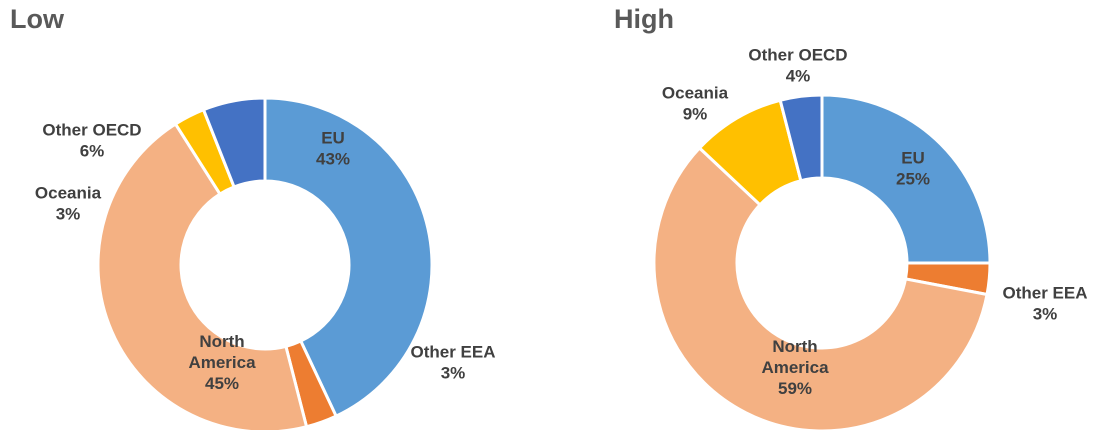 The height and width of the screenshot is (430, 1098). What do you see at coordinates (202, 275) in the screenshot?
I see `slice-north-america` at bounding box center [202, 275].